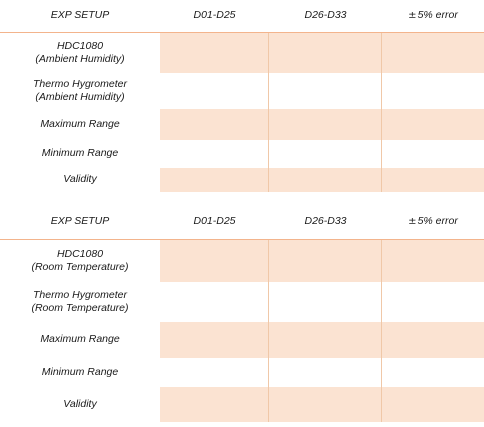 The image size is (484, 427). I want to click on row-label: HDC1080 (Ambient Humidity), so click(80, 52).